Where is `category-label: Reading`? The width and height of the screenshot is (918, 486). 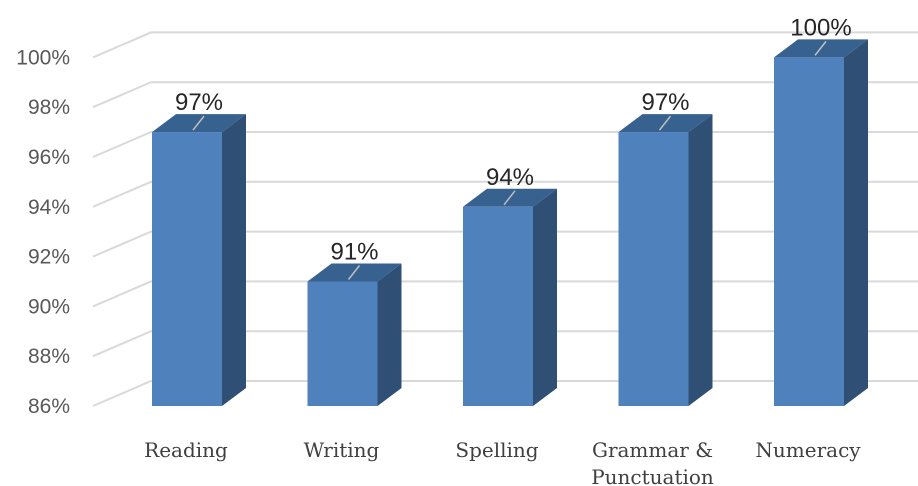 category-label: Reading is located at coordinates (186, 450).